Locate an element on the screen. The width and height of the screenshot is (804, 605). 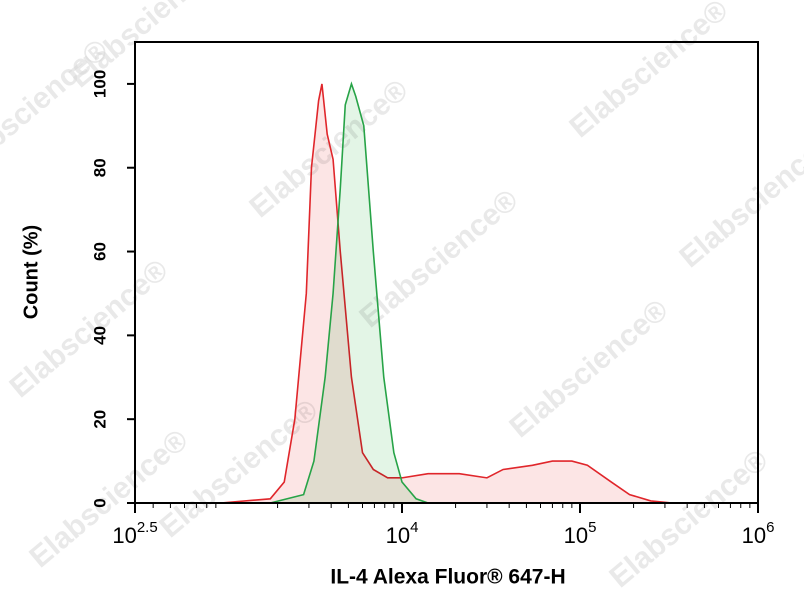
x-tick-label: 10⁶ is located at coordinates (758, 533).